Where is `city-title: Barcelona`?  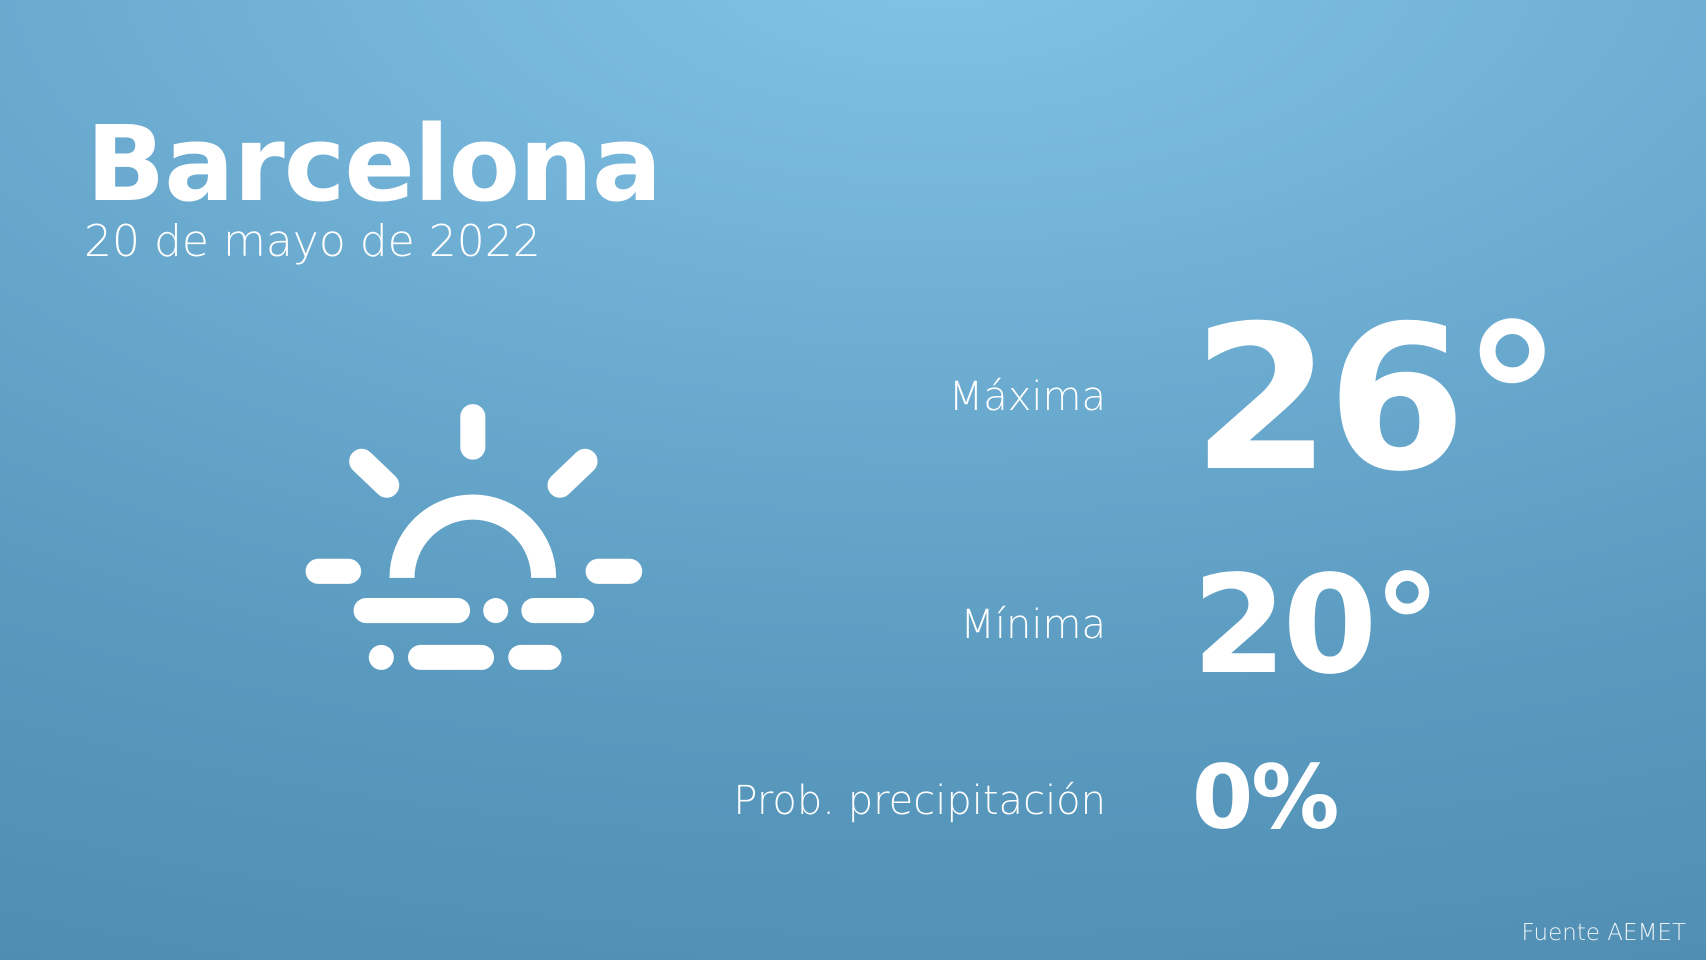
city-title: Barcelona is located at coordinates (374, 164).